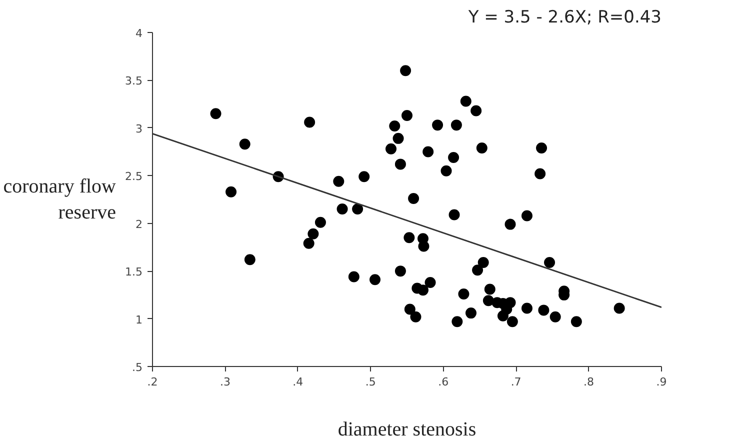 The image size is (737, 443). What do you see at coordinates (407, 429) in the screenshot?
I see `x-axis-title: diameter stenosis` at bounding box center [407, 429].